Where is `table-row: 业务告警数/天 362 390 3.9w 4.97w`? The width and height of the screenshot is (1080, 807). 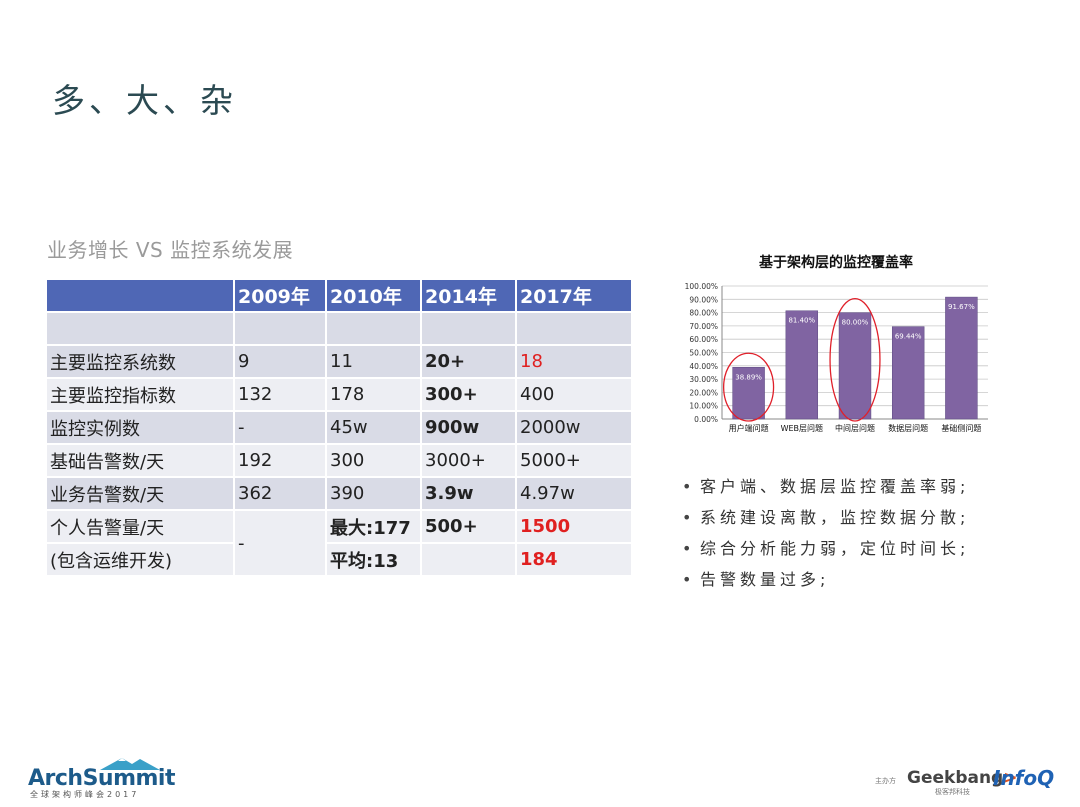
table-row: 业务告警数/天 362 390 3.9w 4.97w is located at coordinates (339, 493).